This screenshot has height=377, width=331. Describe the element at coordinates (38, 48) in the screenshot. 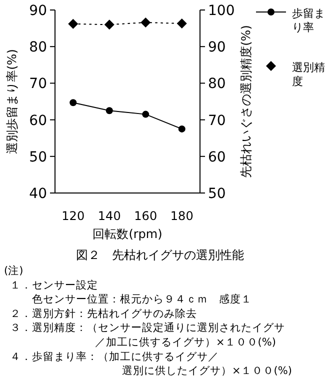

I see `y-tick-label: 80` at that location.